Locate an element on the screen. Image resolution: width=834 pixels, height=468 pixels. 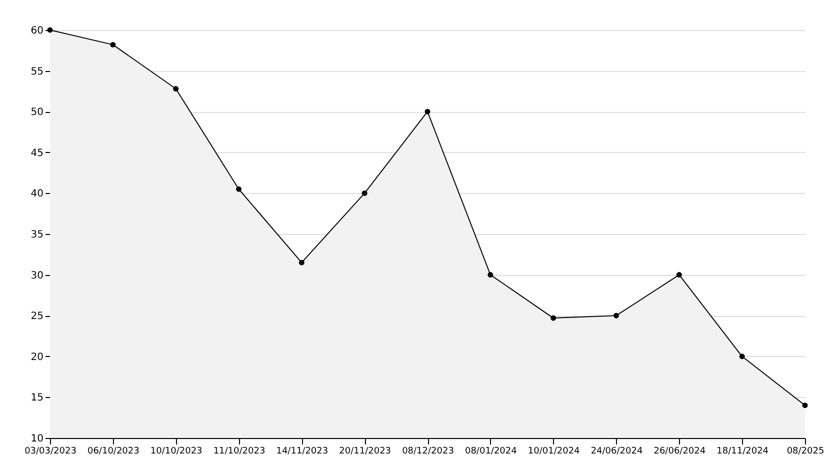
x-tick-label: 26/06/2024 is located at coordinates (680, 451).